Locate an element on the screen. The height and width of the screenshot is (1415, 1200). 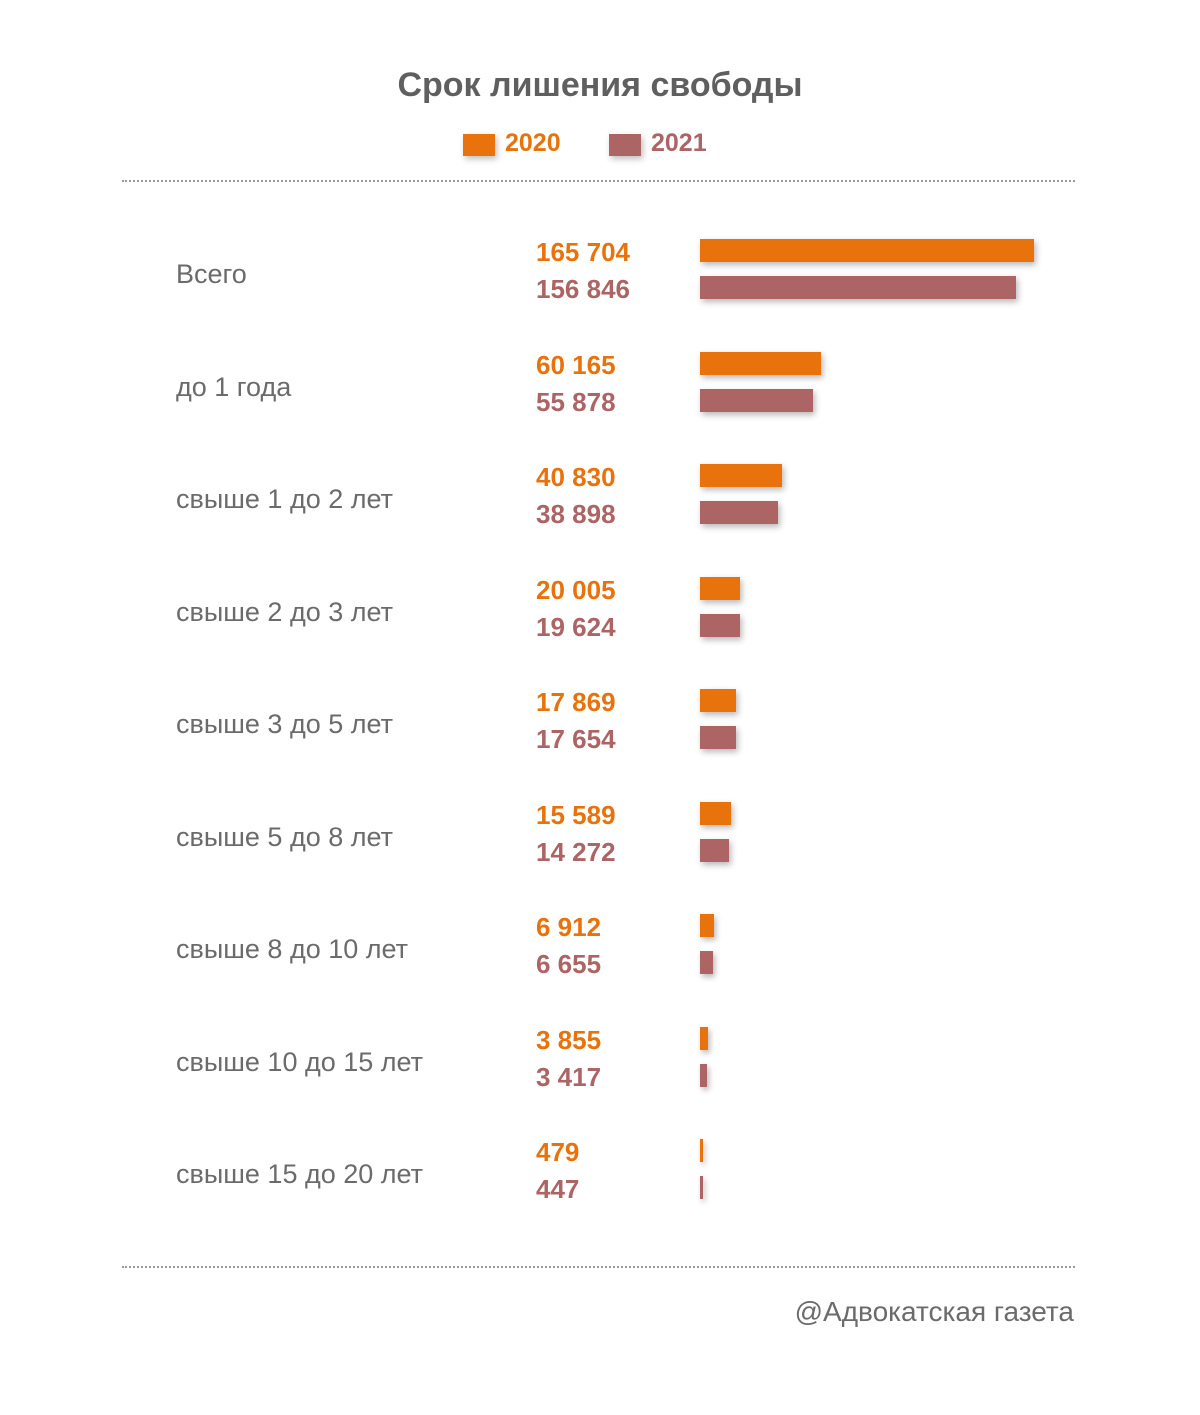
data-label-2021: 156 846 is located at coordinates (583, 289).